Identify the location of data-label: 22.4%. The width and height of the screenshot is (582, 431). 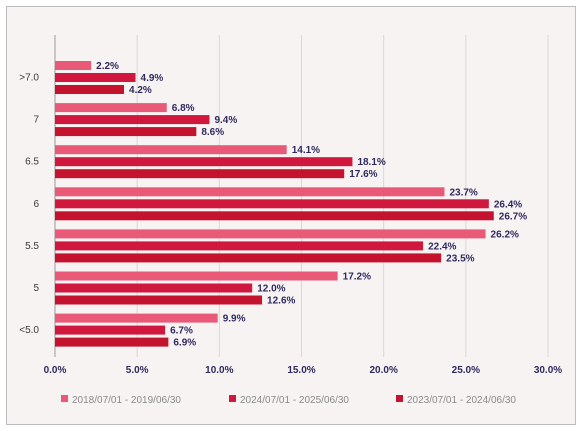
(442, 246).